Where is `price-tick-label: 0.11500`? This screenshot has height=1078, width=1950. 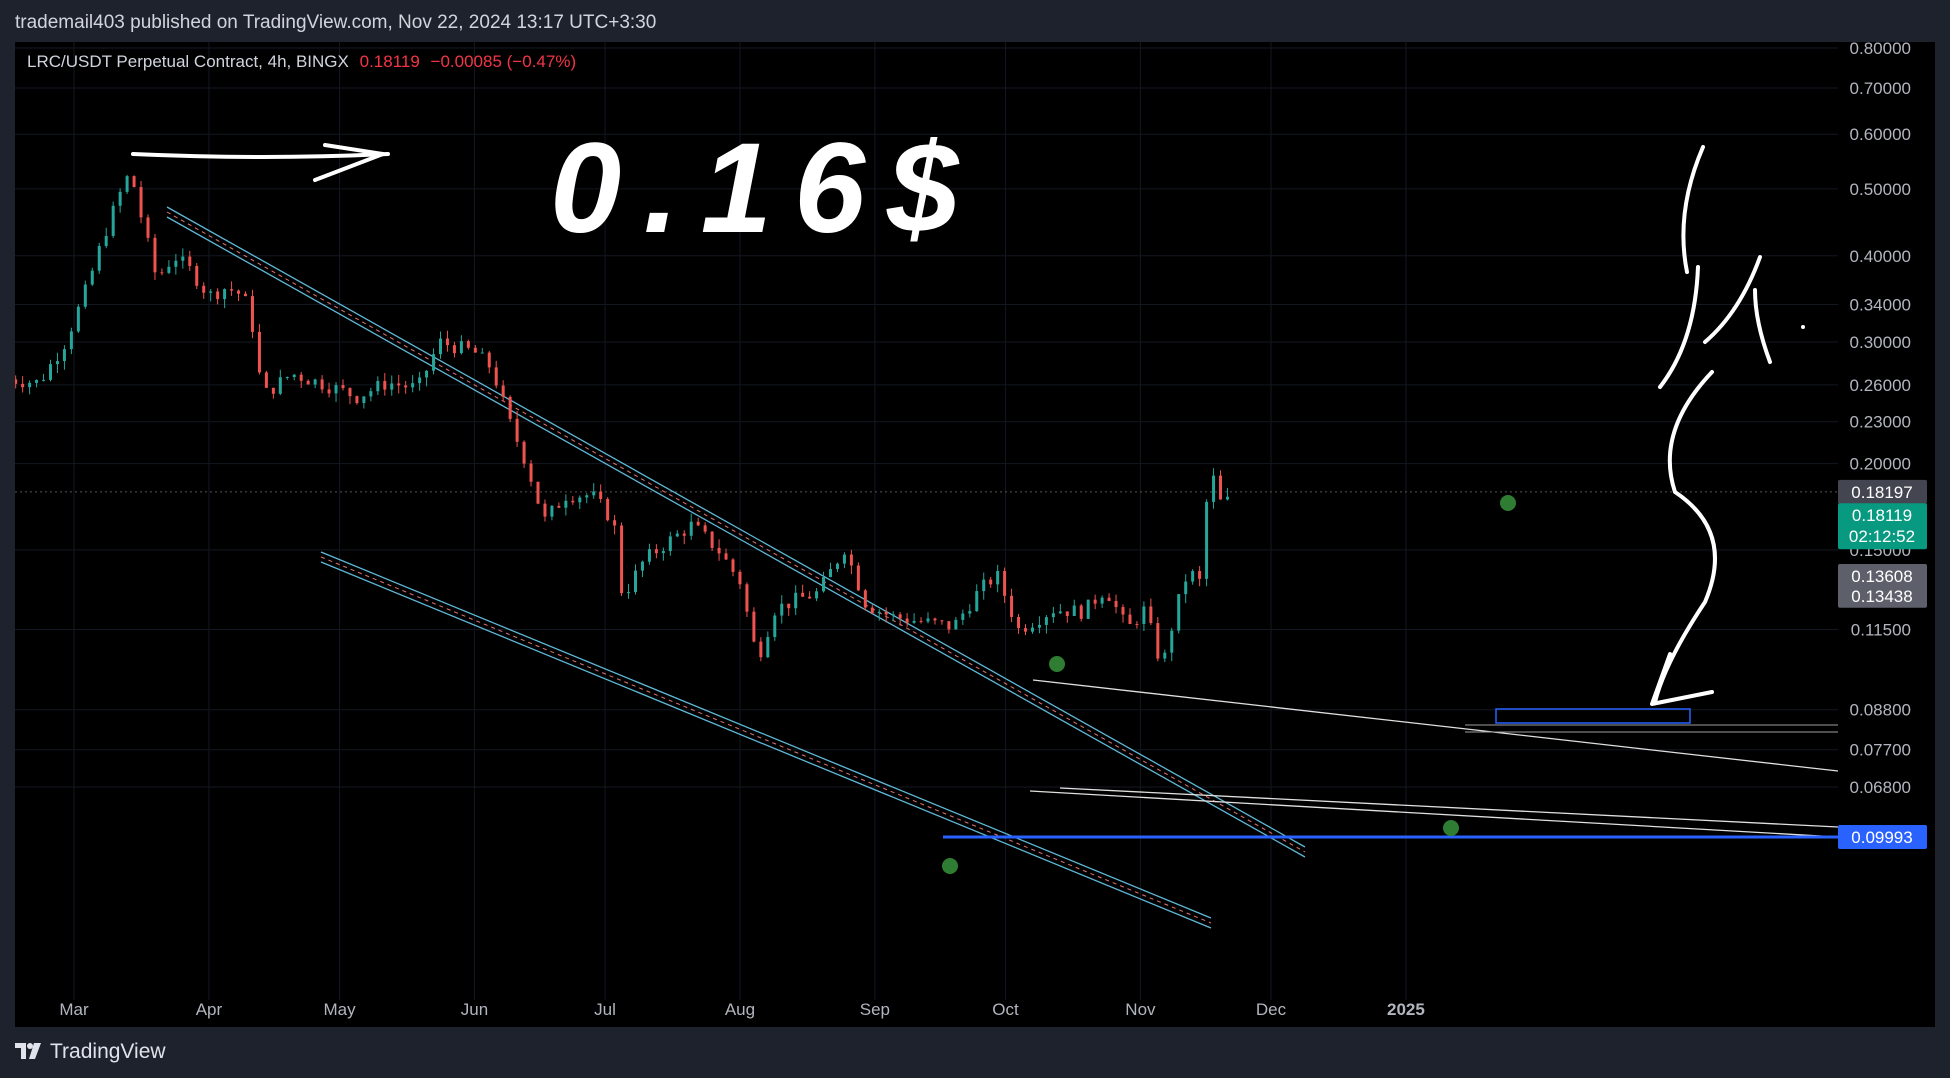
price-tick-label: 0.11500 is located at coordinates (1881, 629).